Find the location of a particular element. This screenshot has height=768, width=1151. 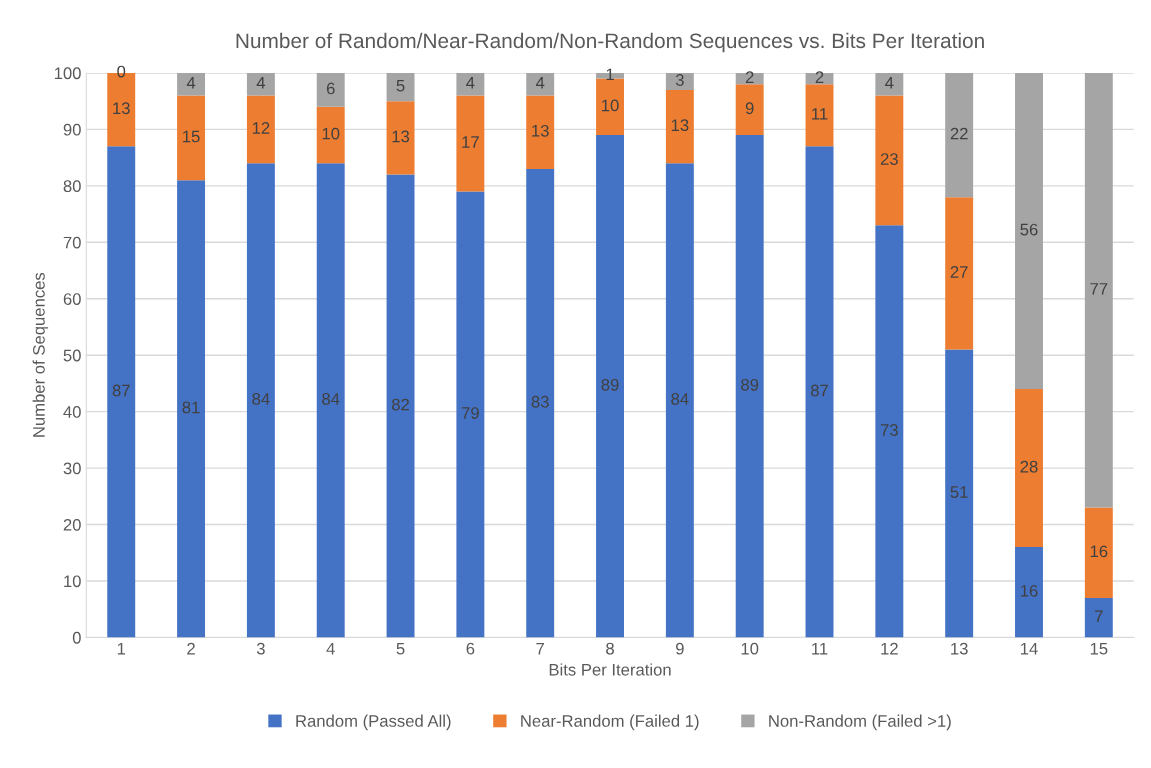

legend-label: Near-Random (Failed 1) is located at coordinates (610, 722).